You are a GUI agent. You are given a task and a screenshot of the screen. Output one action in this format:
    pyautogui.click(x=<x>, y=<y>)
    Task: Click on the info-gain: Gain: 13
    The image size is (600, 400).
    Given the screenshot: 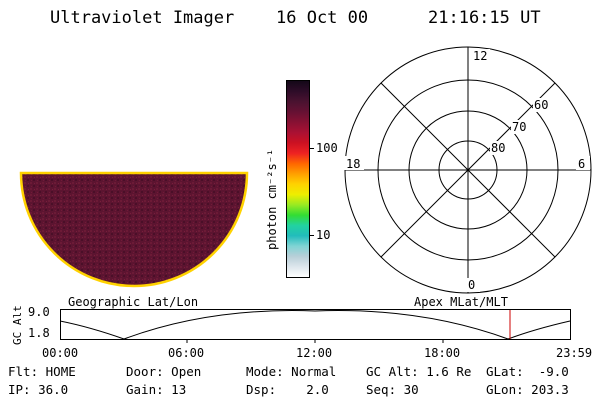 What is the action you would take?
    pyautogui.click(x=156, y=389)
    